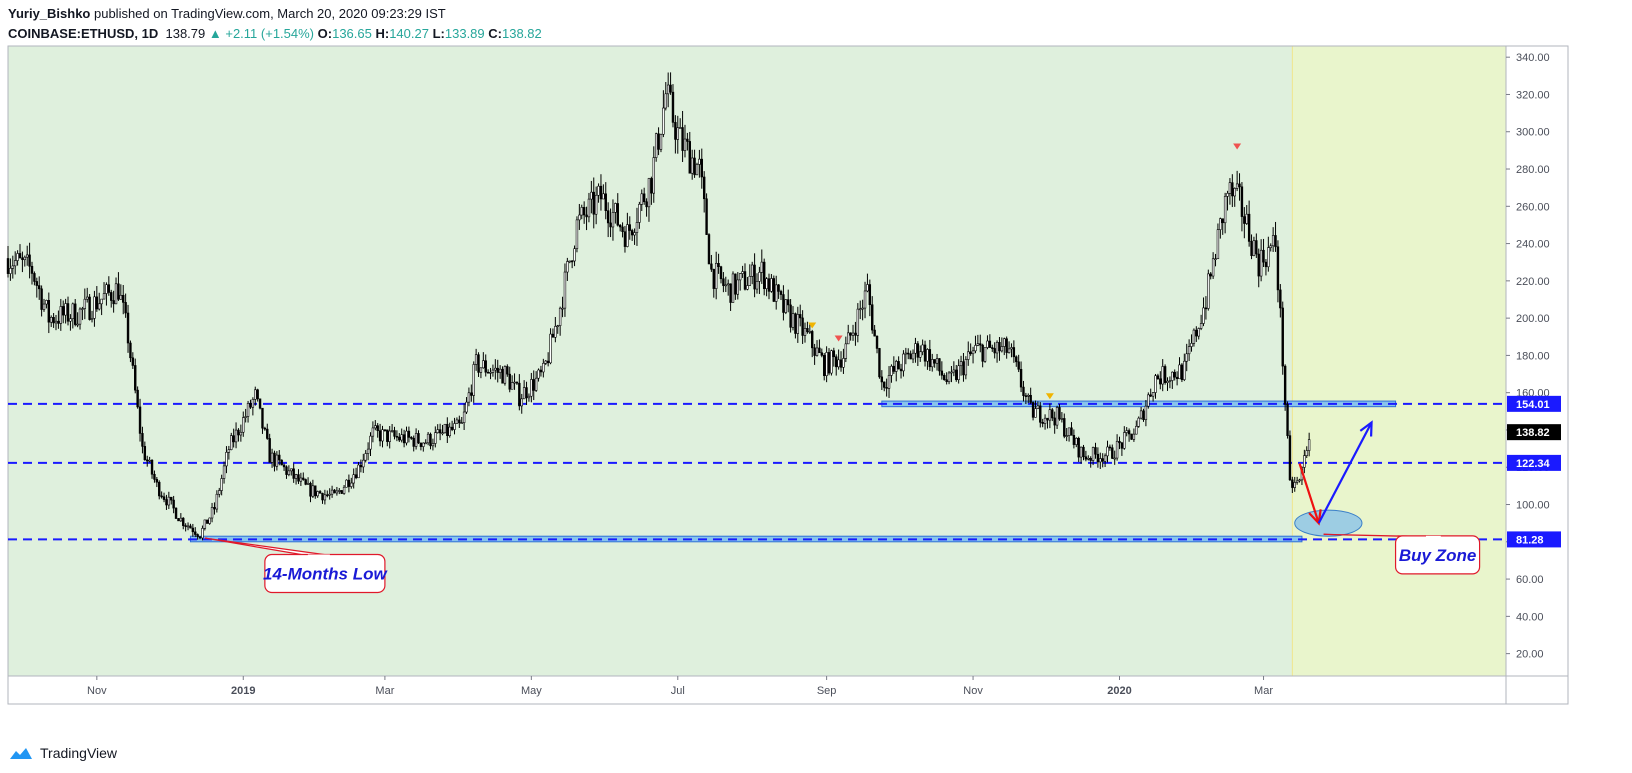  I want to click on x-tick-label: Jul, so click(678, 691).